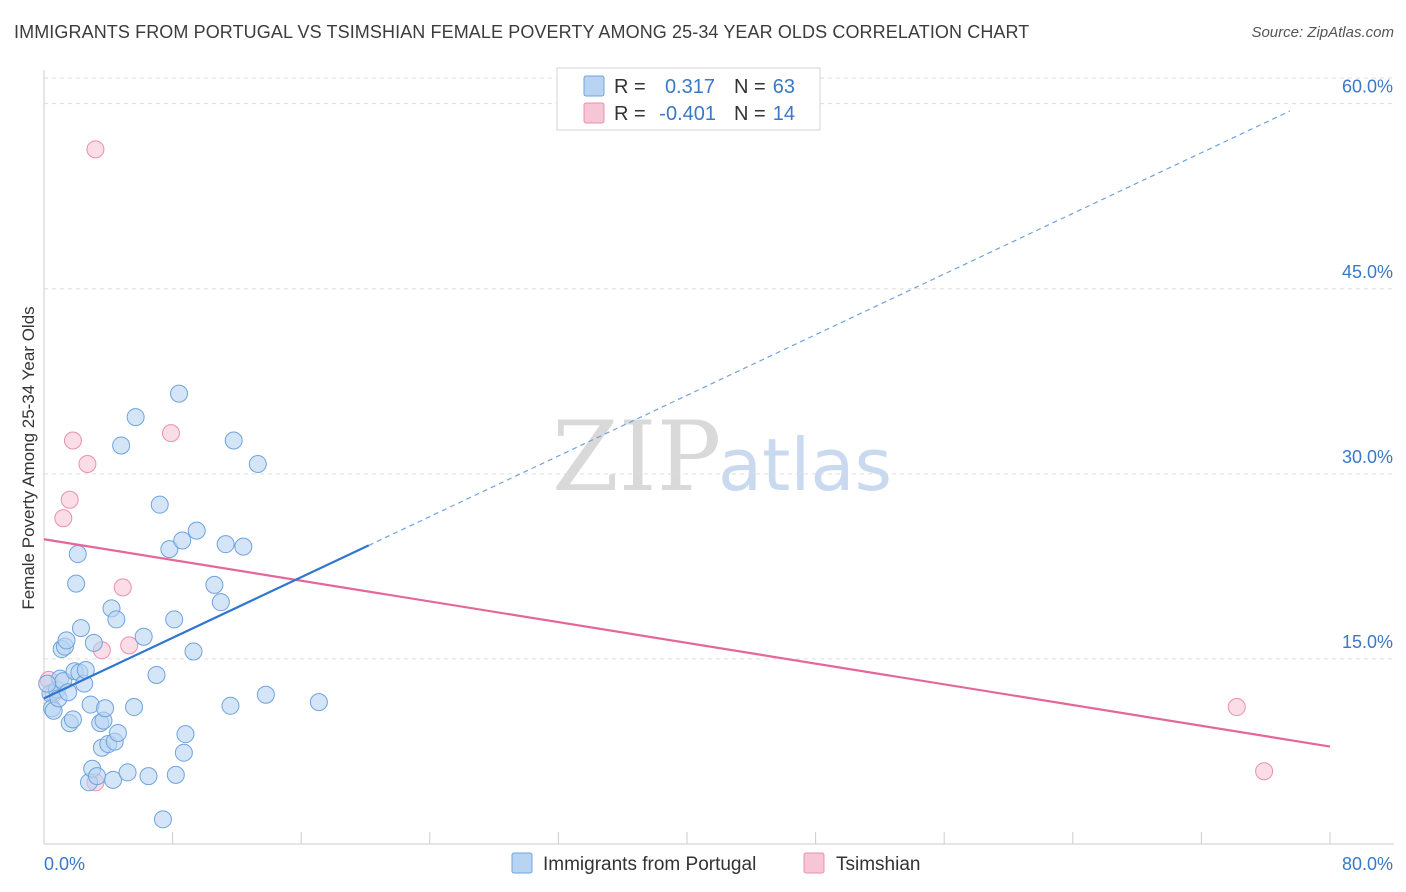 The image size is (1406, 892). I want to click on legend-swatch-portugal, so click(594, 86).